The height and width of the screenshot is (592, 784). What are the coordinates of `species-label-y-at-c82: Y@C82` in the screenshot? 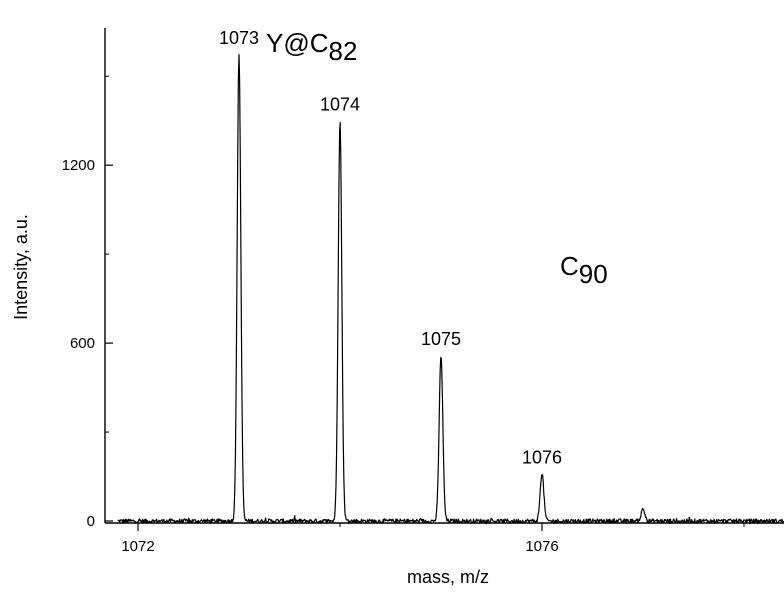 It's located at (311, 47).